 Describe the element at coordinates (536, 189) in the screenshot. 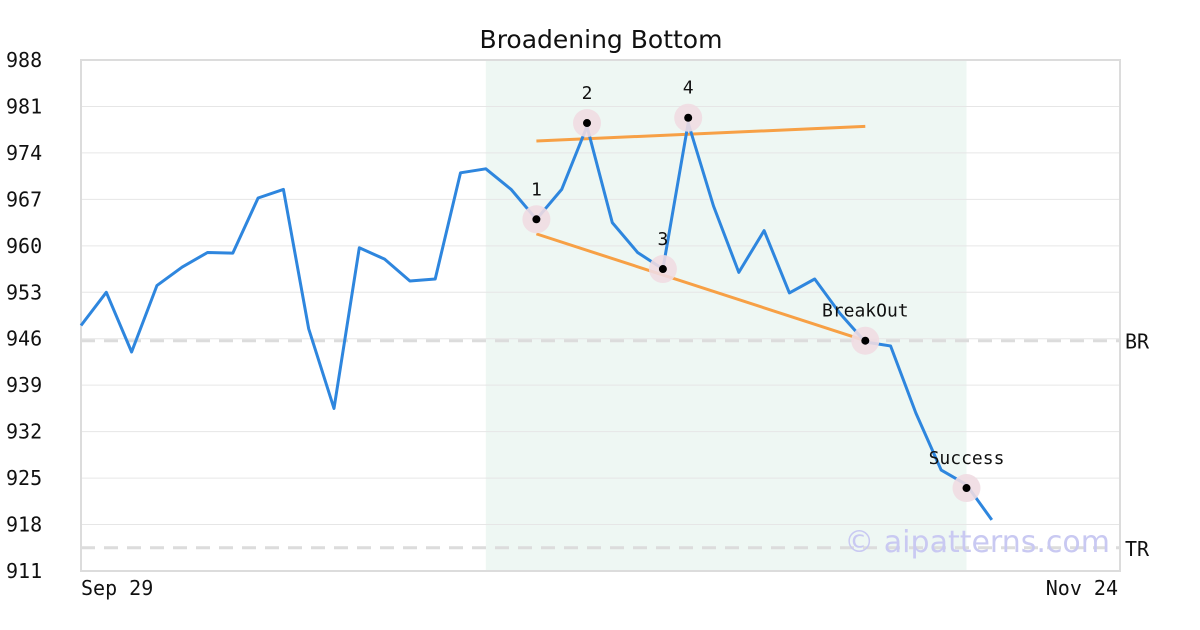

I see `pattern-point-label: 1` at that location.